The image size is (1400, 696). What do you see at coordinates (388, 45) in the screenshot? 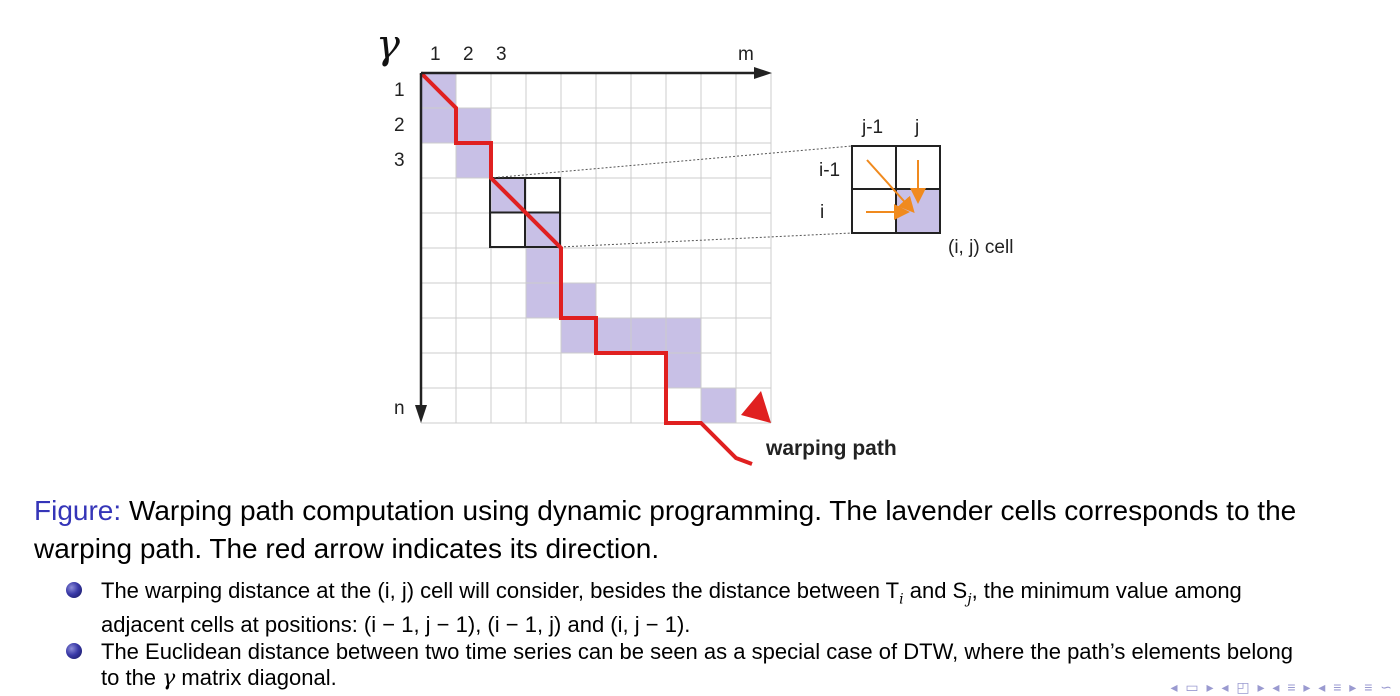
I see `gamma-symbol: γ` at bounding box center [388, 45].